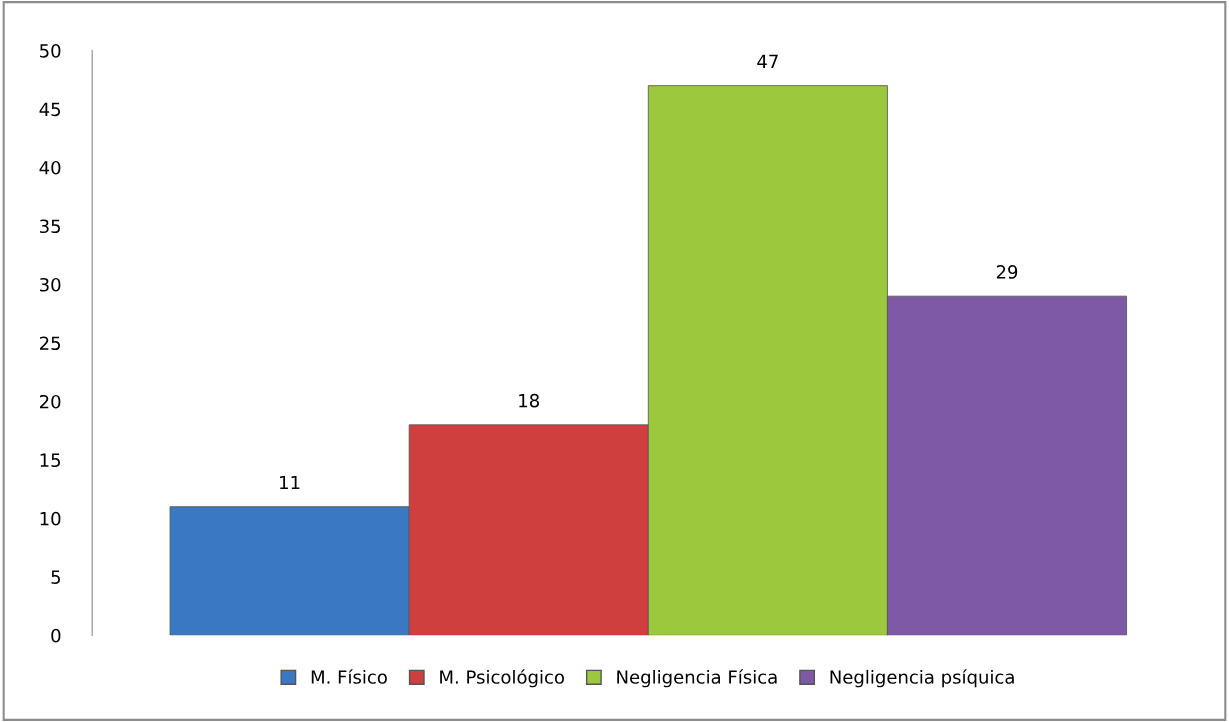  Describe the element at coordinates (50, 167) in the screenshot. I see `y-tick-label: 40` at that location.